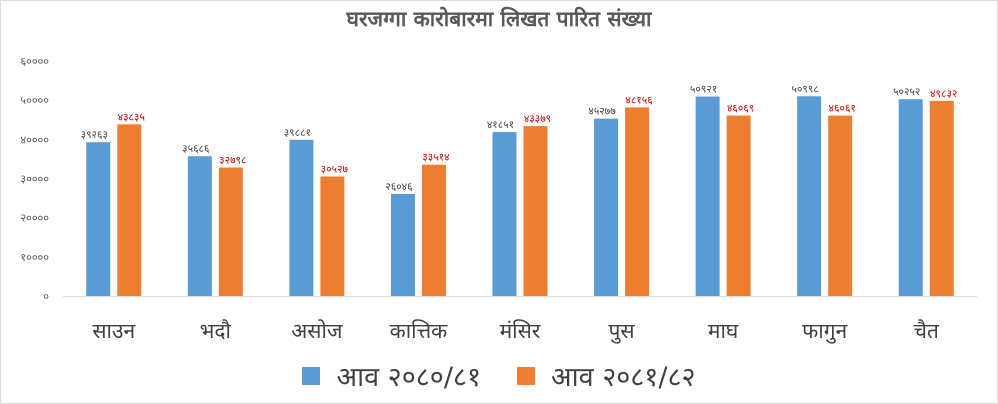  What do you see at coordinates (842, 109) in the screenshot?
I see `data-label-series-2: ४६०६१` at bounding box center [842, 109].